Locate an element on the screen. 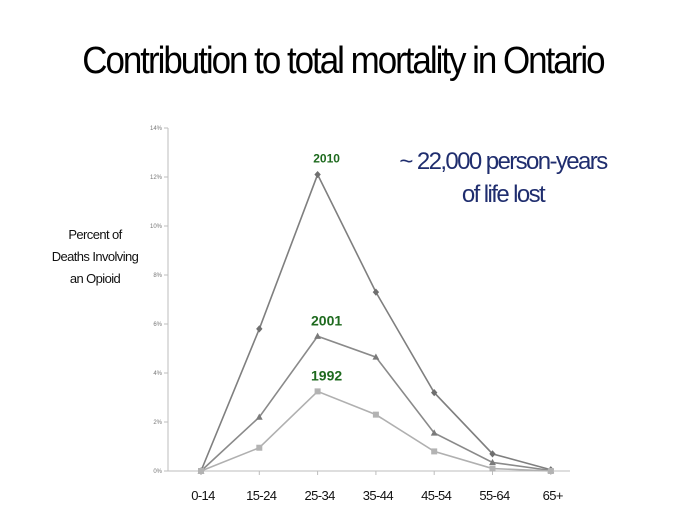 Image resolution: width=688 pixels, height=516 pixels. person-years-annotation: ~ 22,000 person-years of life lost is located at coordinates (503, 178).